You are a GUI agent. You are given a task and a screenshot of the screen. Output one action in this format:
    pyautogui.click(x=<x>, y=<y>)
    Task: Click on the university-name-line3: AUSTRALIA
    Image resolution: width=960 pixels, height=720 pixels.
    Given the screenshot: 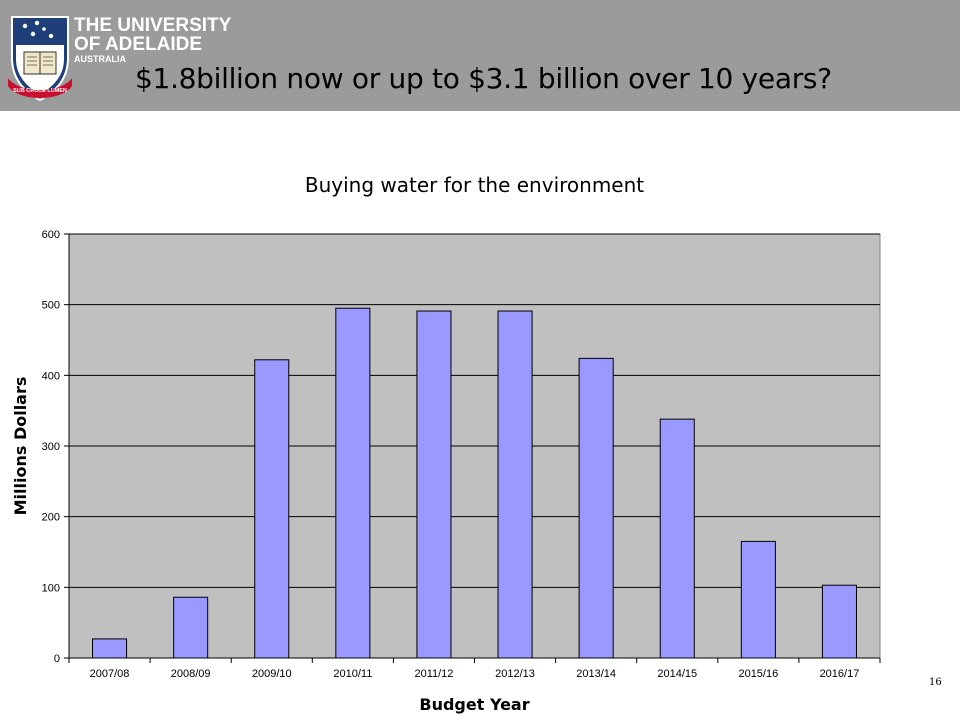 What is the action you would take?
    pyautogui.click(x=100, y=59)
    